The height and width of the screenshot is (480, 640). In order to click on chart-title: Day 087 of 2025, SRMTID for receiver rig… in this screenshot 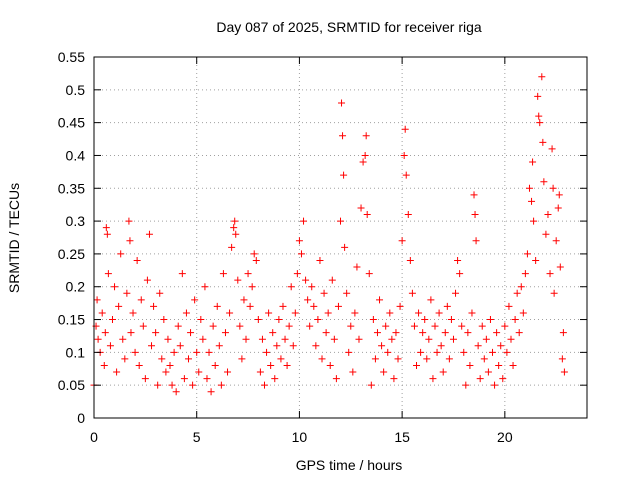, I will do `click(349, 27)`.